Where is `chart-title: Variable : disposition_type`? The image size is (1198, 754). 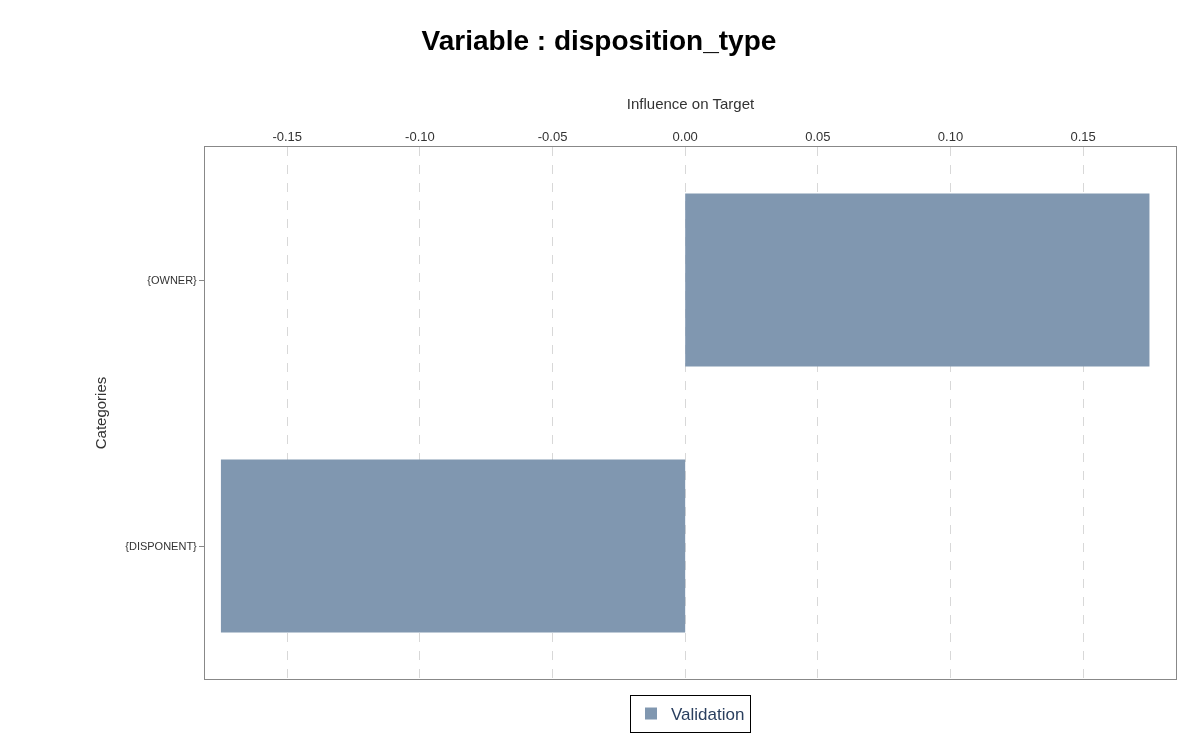 chart-title: Variable : disposition_type is located at coordinates (599, 40).